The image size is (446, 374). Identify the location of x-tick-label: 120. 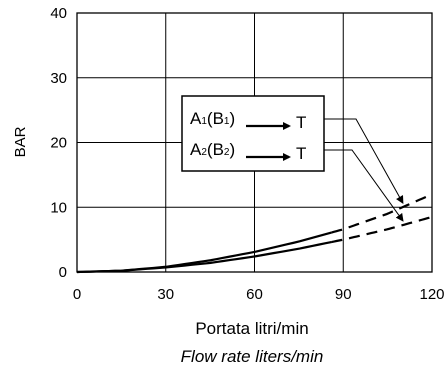
(431, 294).